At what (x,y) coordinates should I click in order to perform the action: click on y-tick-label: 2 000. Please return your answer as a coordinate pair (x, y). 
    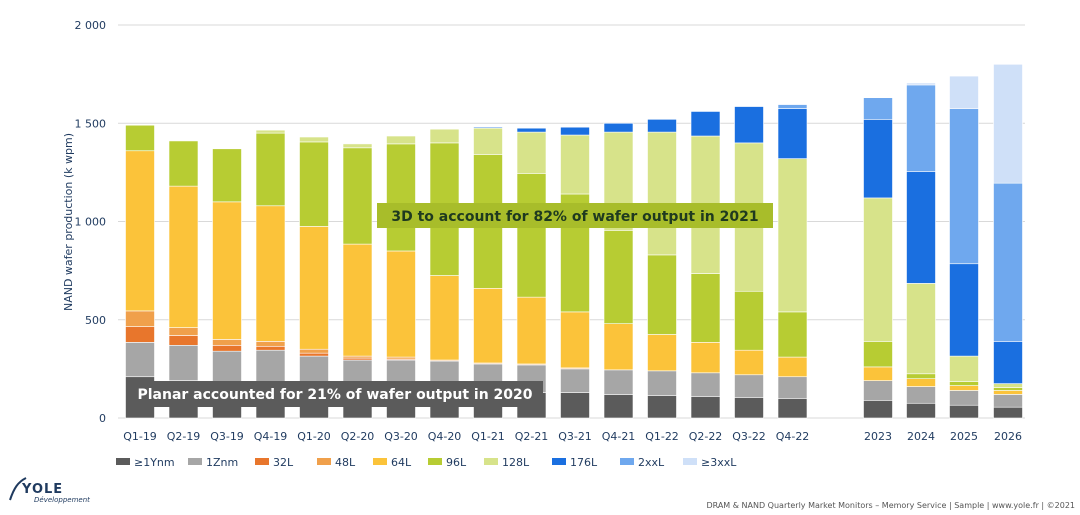
    Looking at the image, I should click on (91, 25).